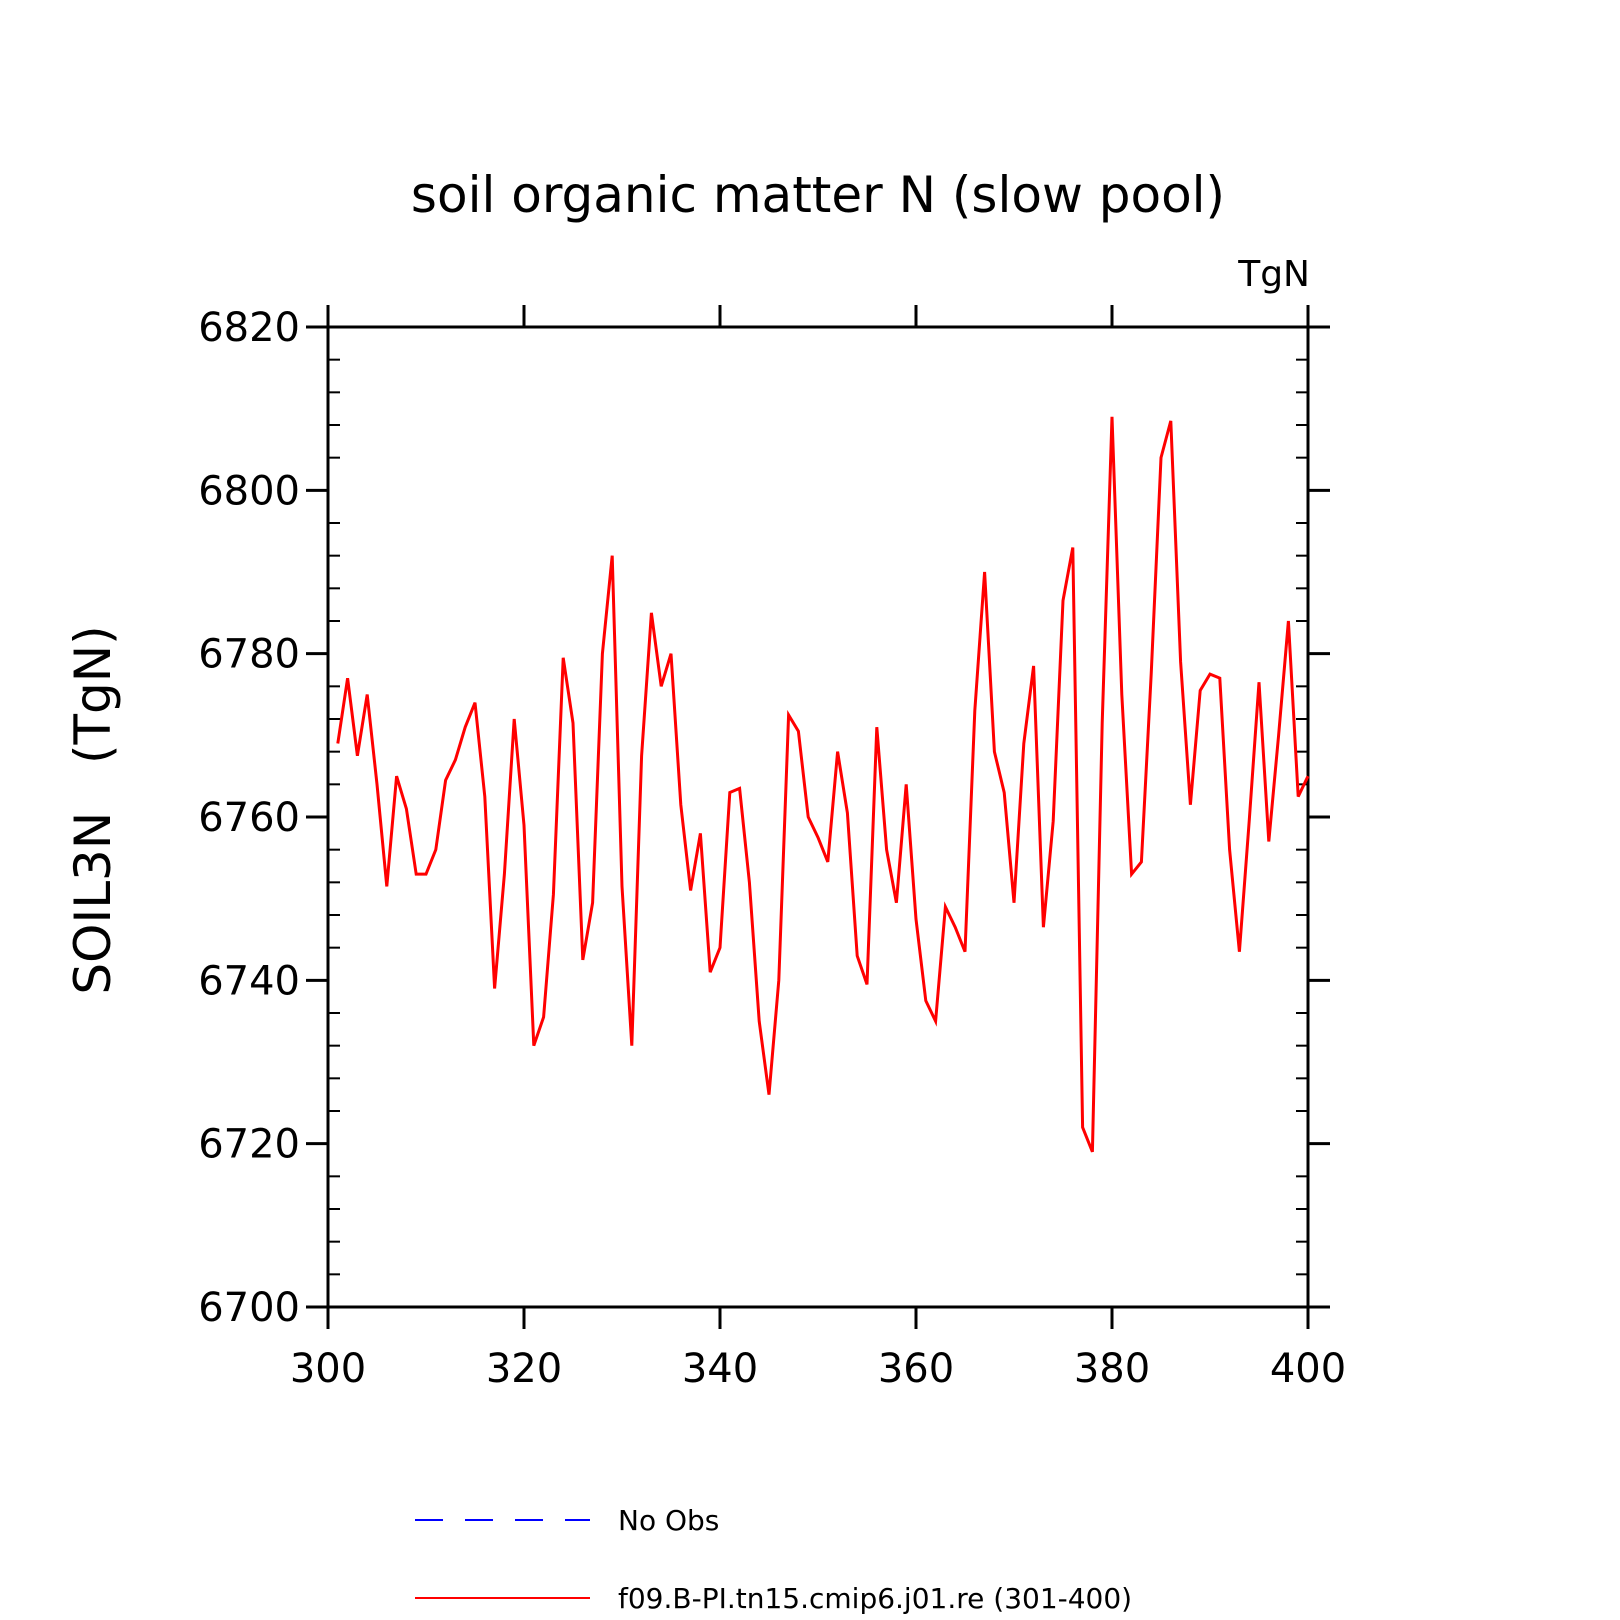  Describe the element at coordinates (1308, 1369) in the screenshot. I see `x-tick-label: 400` at that location.